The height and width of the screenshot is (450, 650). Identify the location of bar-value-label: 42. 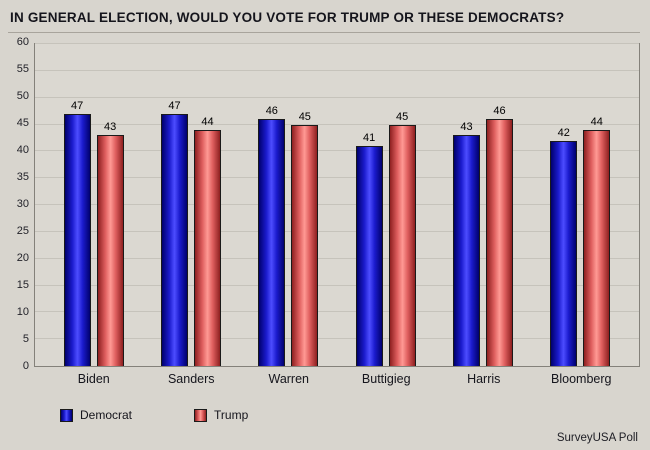
(563, 132).